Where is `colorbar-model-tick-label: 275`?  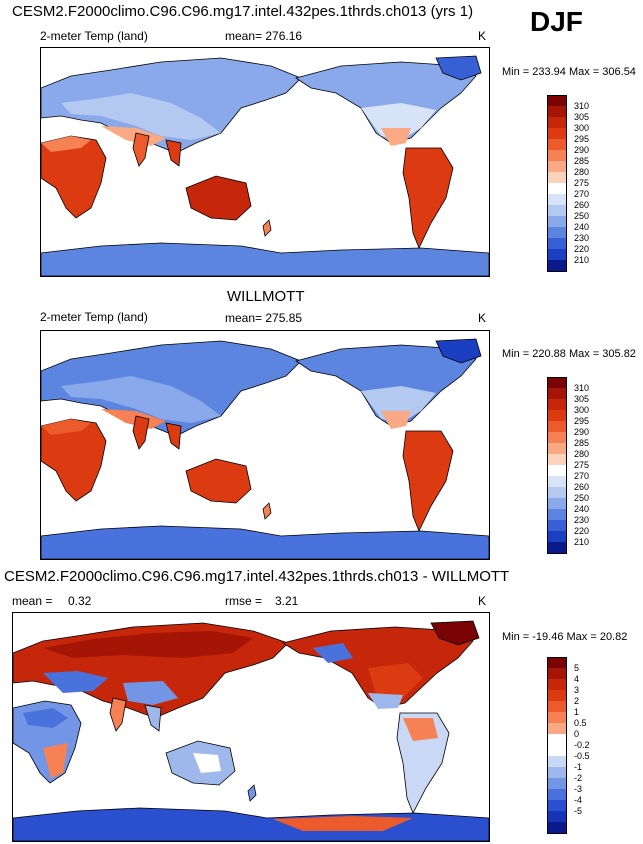 colorbar-model-tick-label: 275 is located at coordinates (582, 183).